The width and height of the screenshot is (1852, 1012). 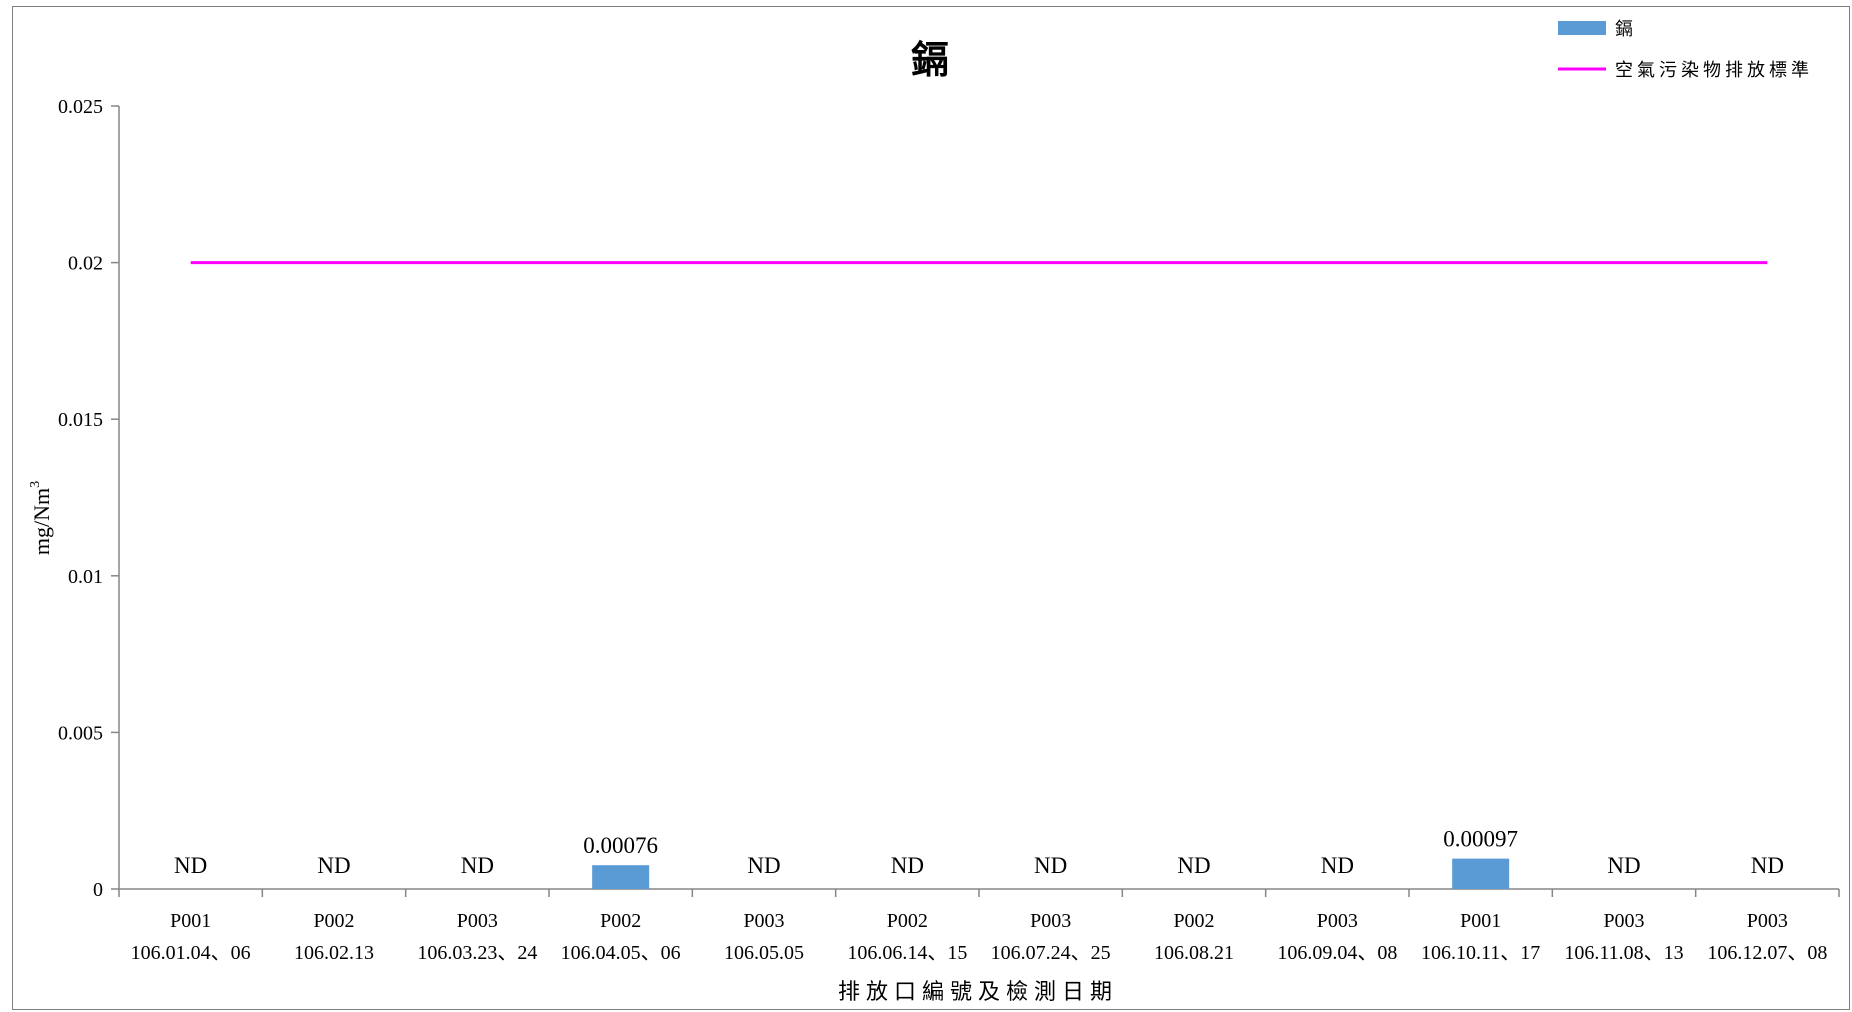 I want to click on bars, so click(x=1051, y=873).